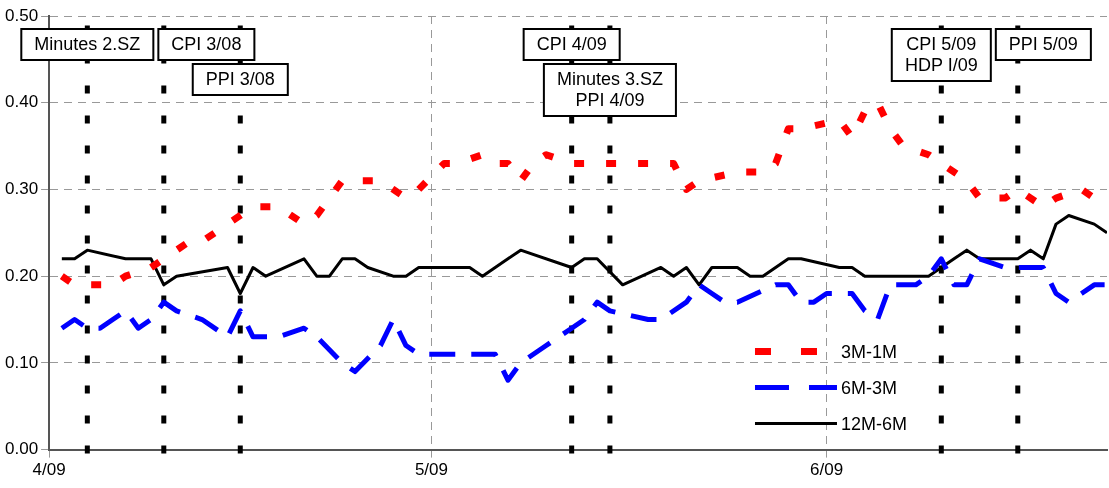  I want to click on y-tick-label: 0.40, so click(21, 102).